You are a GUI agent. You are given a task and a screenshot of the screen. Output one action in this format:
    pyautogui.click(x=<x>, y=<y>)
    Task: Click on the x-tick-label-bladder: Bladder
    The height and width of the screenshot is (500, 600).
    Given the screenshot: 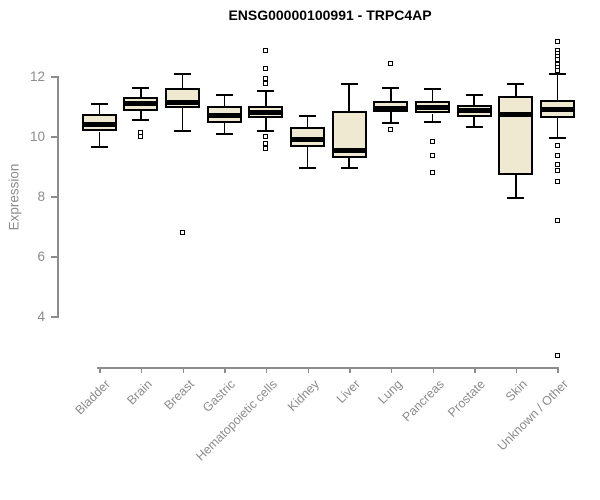 What is the action you would take?
    pyautogui.click(x=93, y=397)
    